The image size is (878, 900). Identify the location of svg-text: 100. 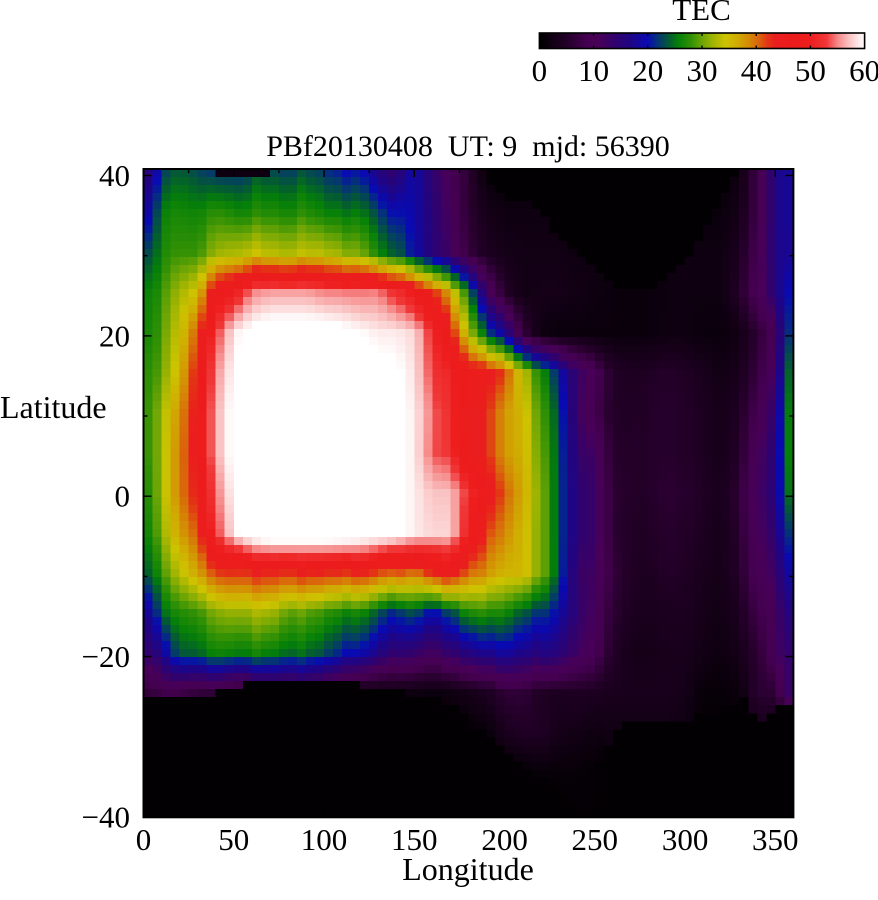
(324, 839).